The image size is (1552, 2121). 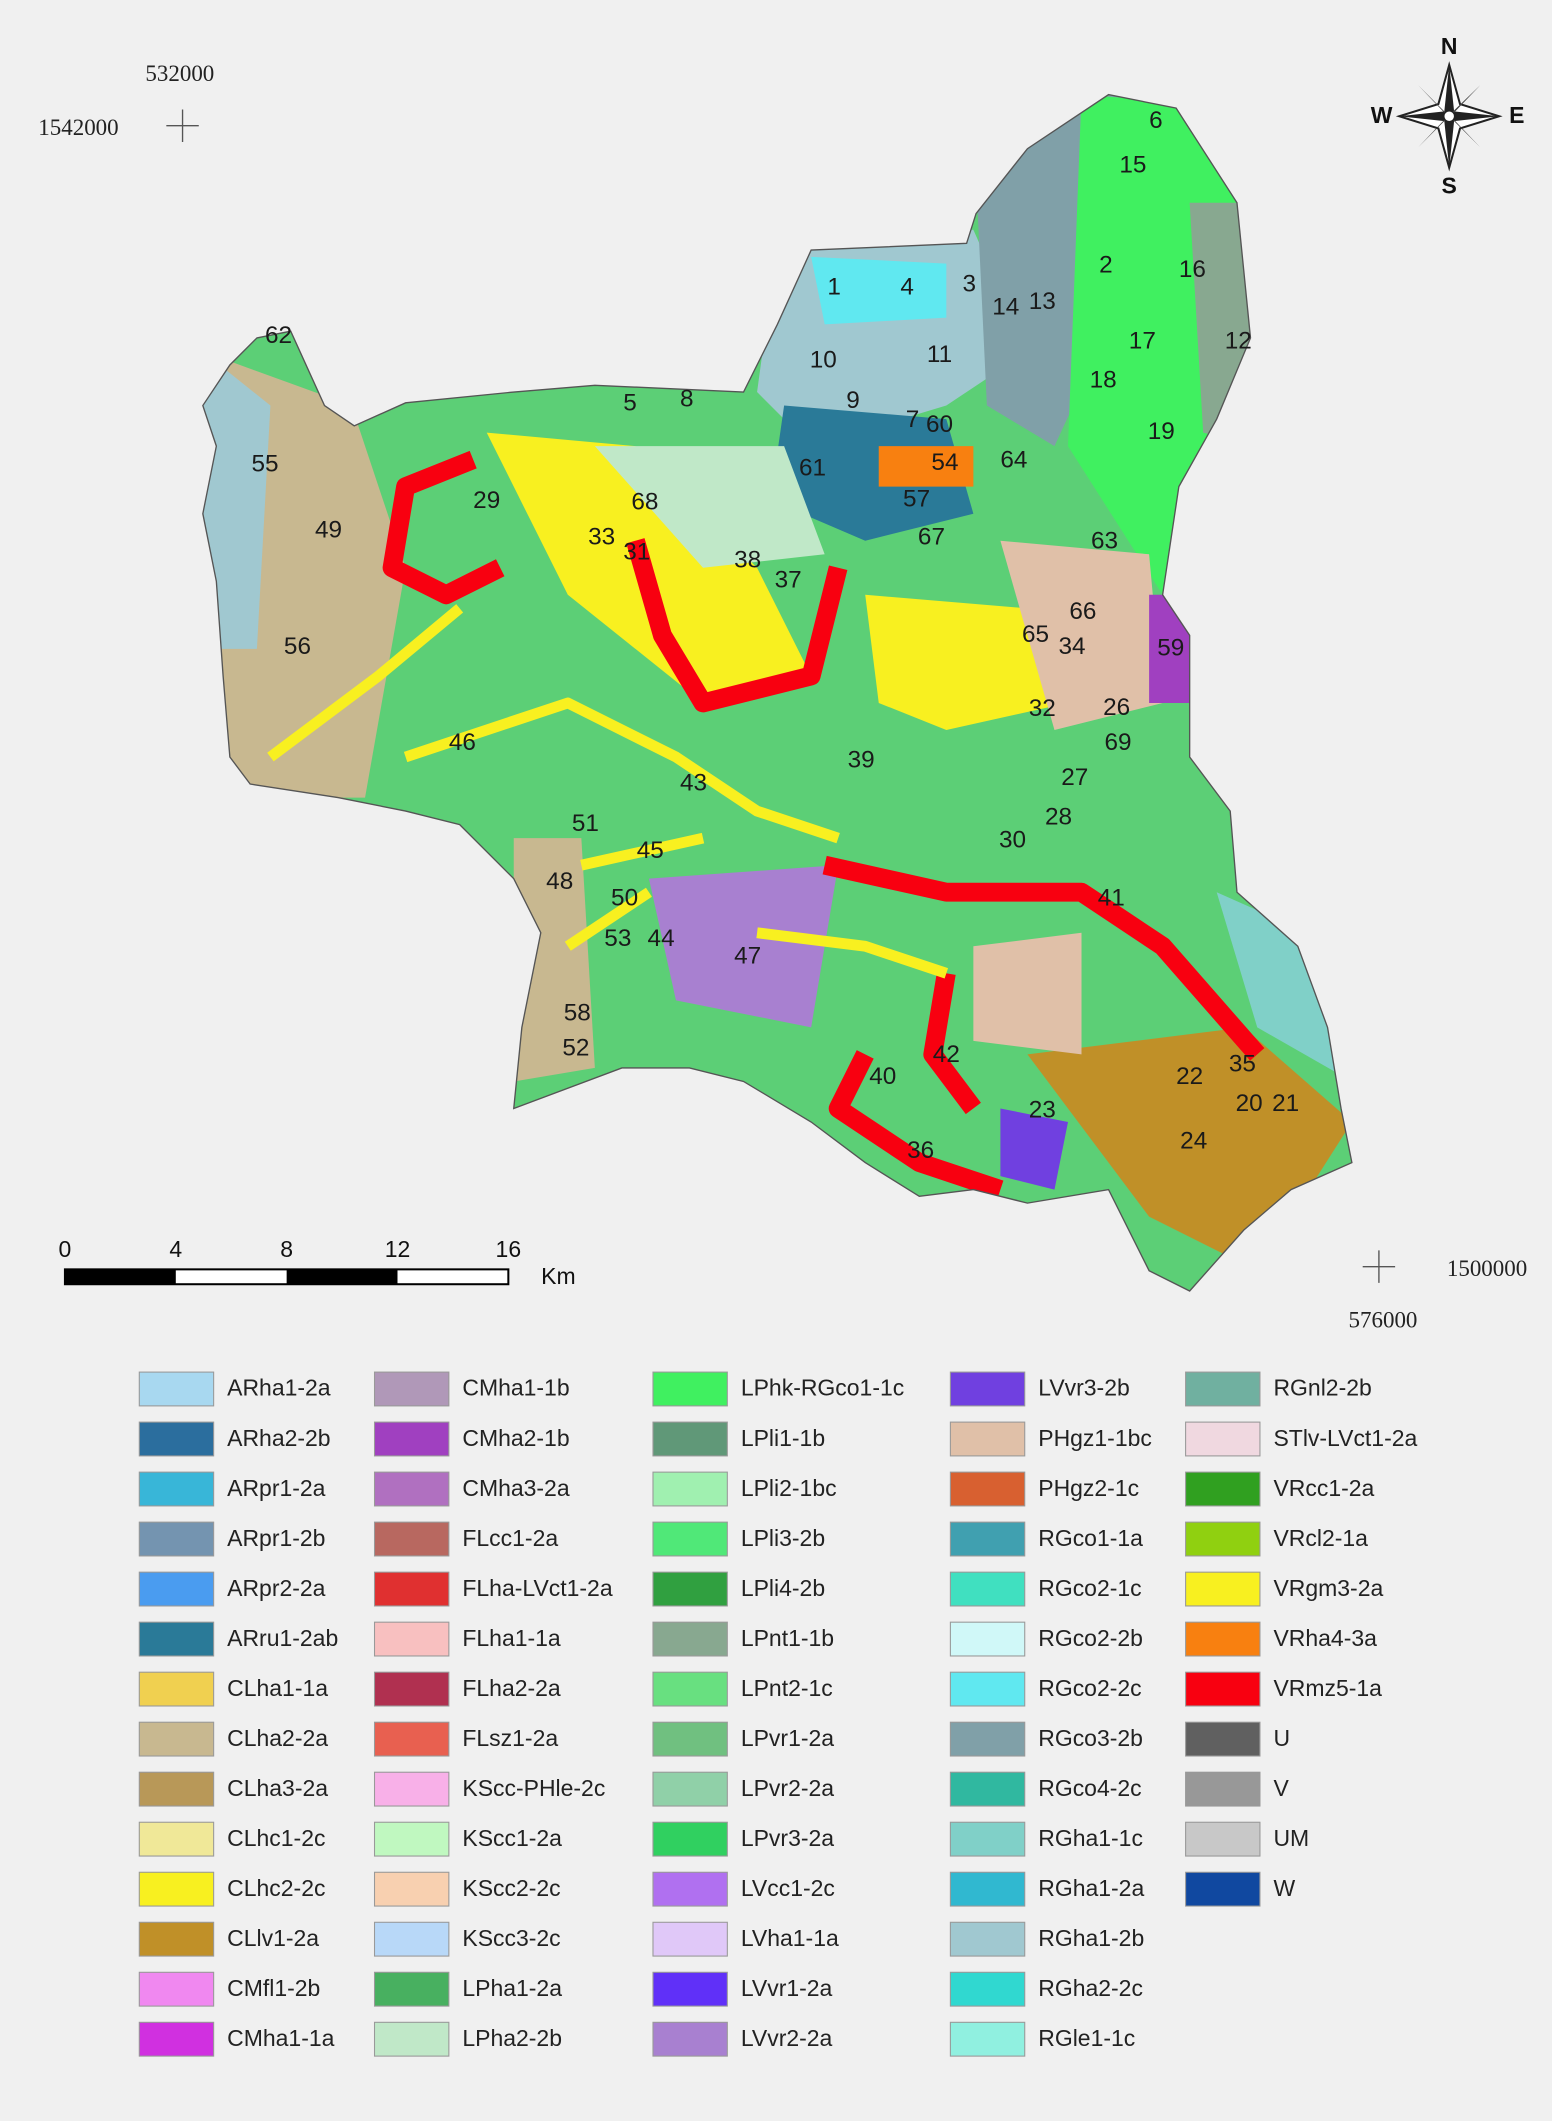 I want to click on coordinate-label: 532000, so click(x=179, y=73).